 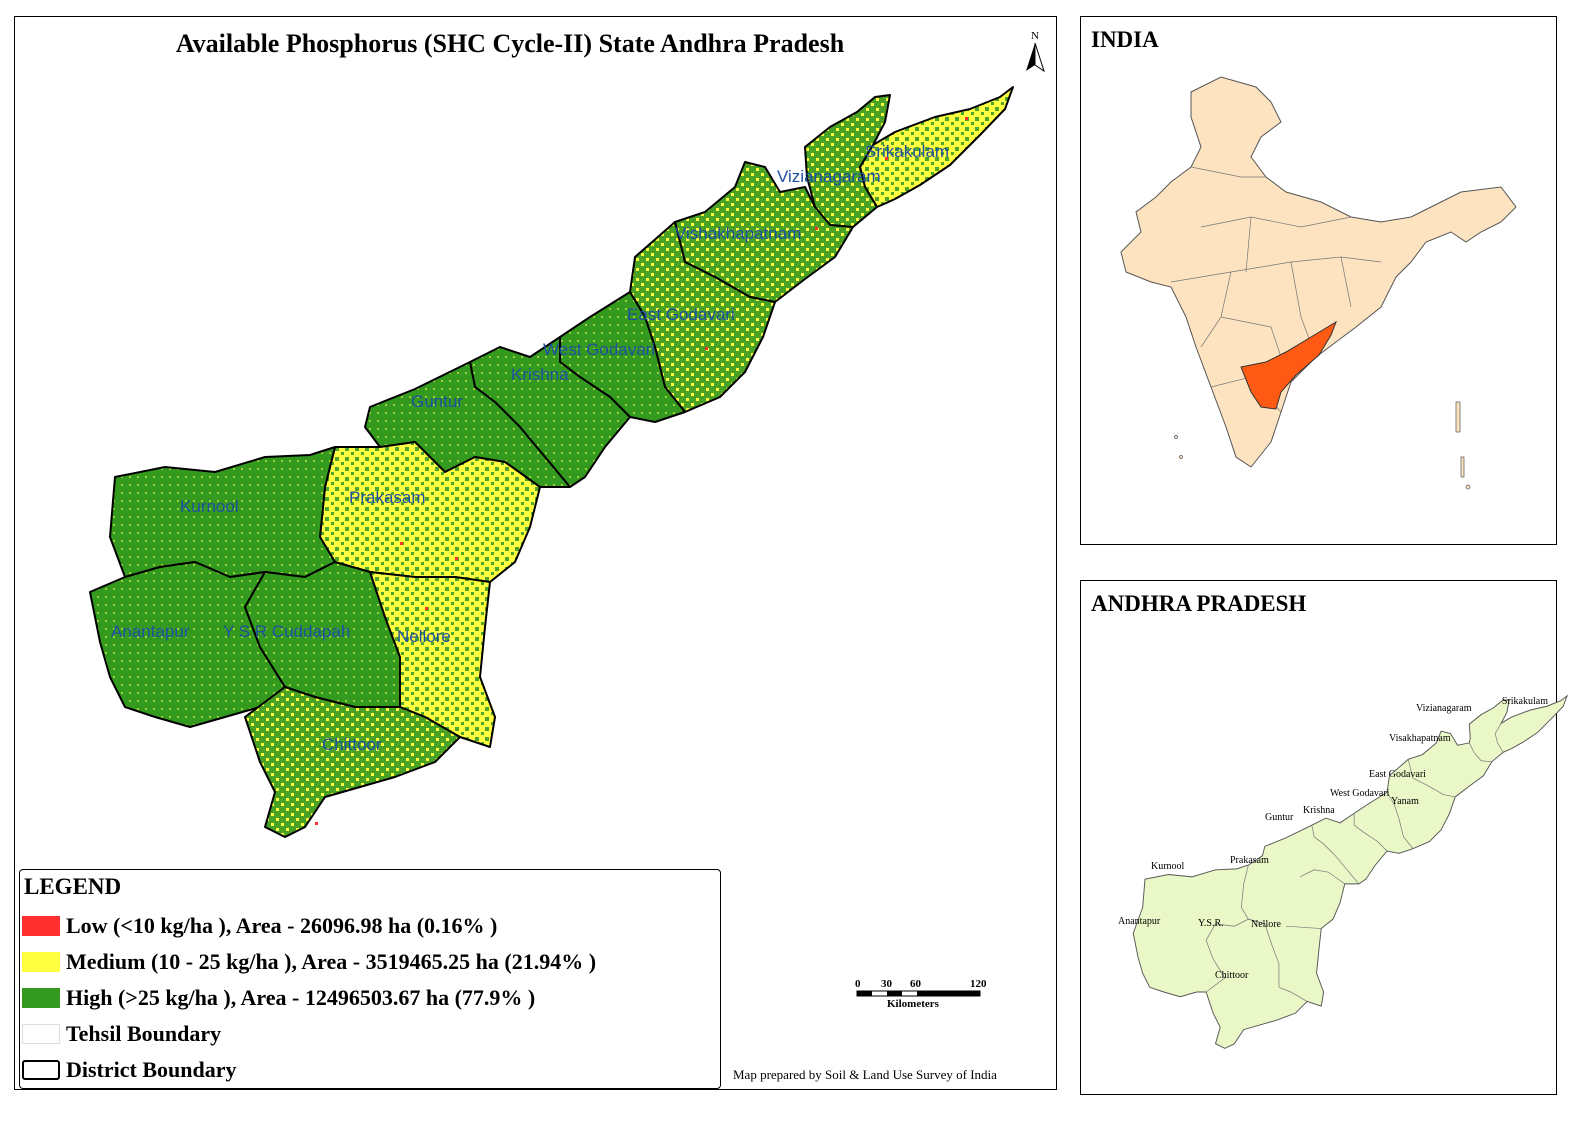 I want to click on label-nellore: Nellore, so click(x=424, y=636).